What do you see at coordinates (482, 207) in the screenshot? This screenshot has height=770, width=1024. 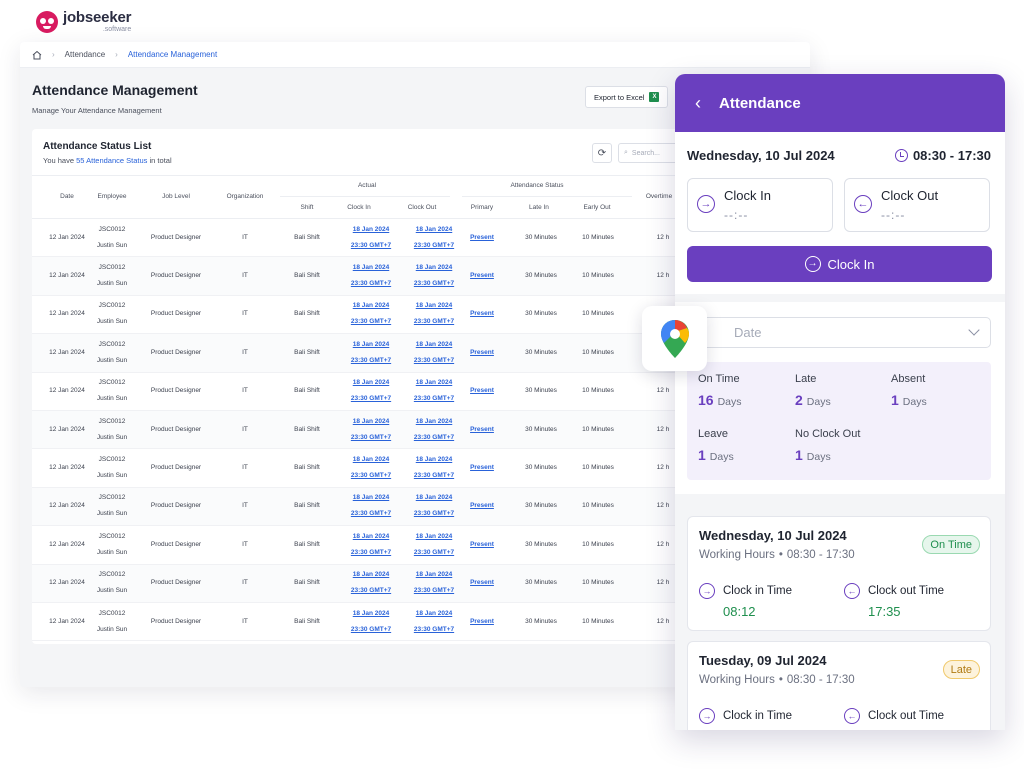 I see `col-primary: Primary` at bounding box center [482, 207].